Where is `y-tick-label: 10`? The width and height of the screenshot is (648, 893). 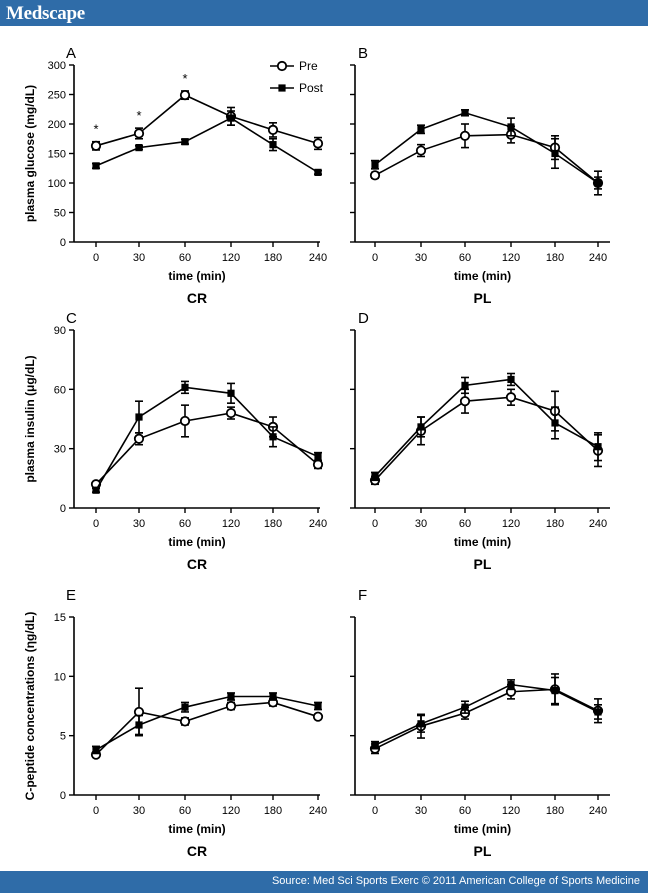
y-tick-label: 10 is located at coordinates (60, 677).